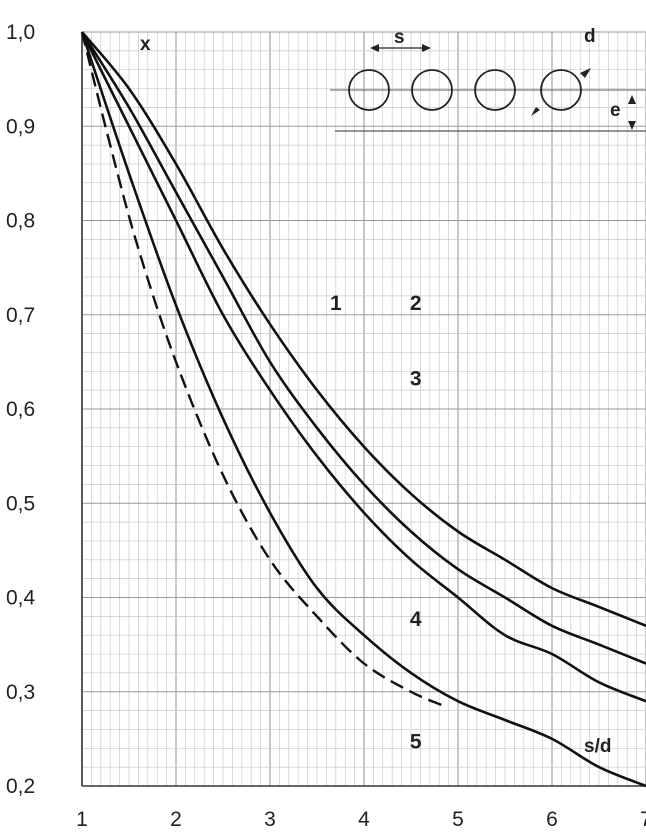  Describe the element at coordinates (176, 819) in the screenshot. I see `x-tick-label: 2` at that location.